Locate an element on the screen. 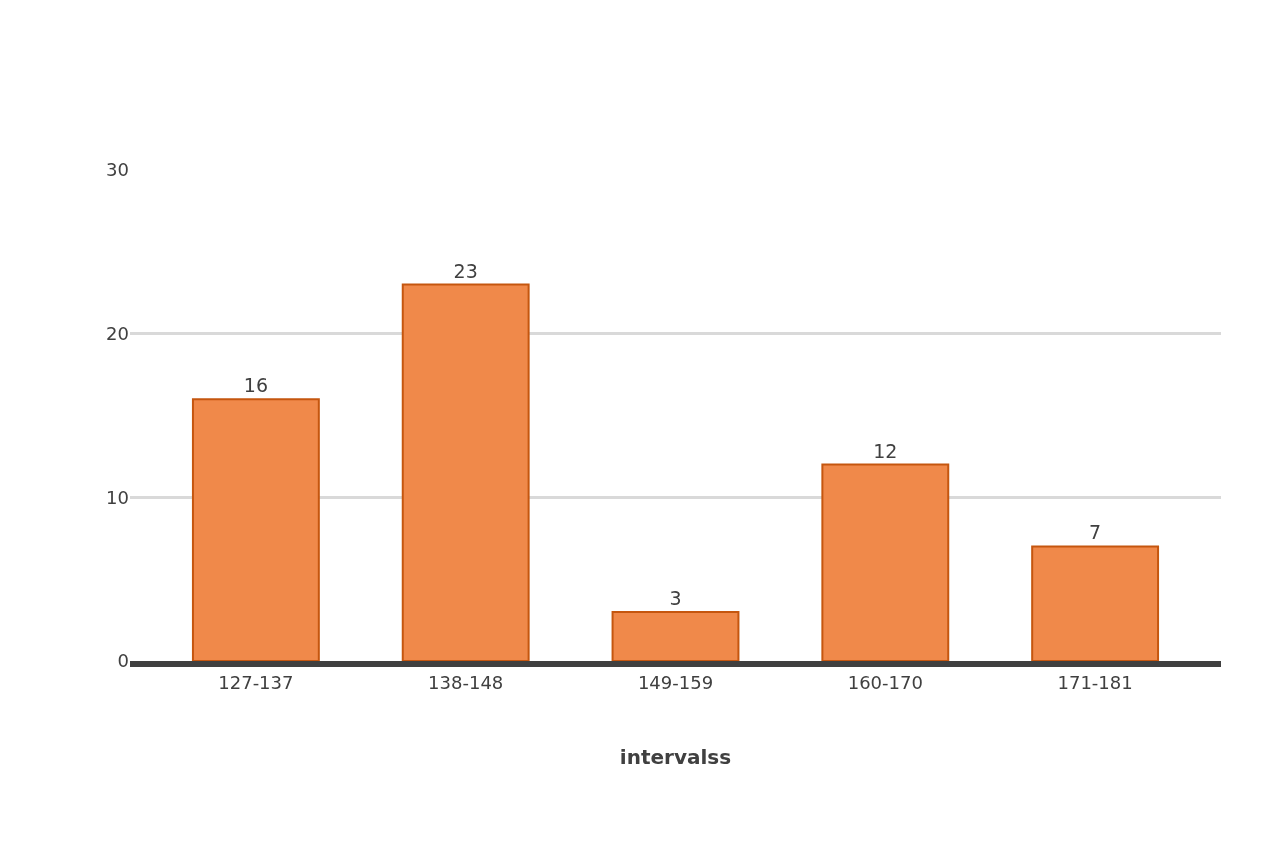 The height and width of the screenshot is (841, 1281). data-label: 3 is located at coordinates (675, 597).